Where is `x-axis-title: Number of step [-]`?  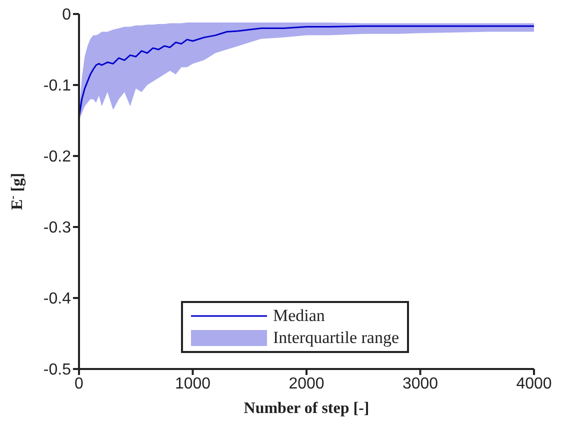 x-axis-title: Number of step [-] is located at coordinates (307, 408).